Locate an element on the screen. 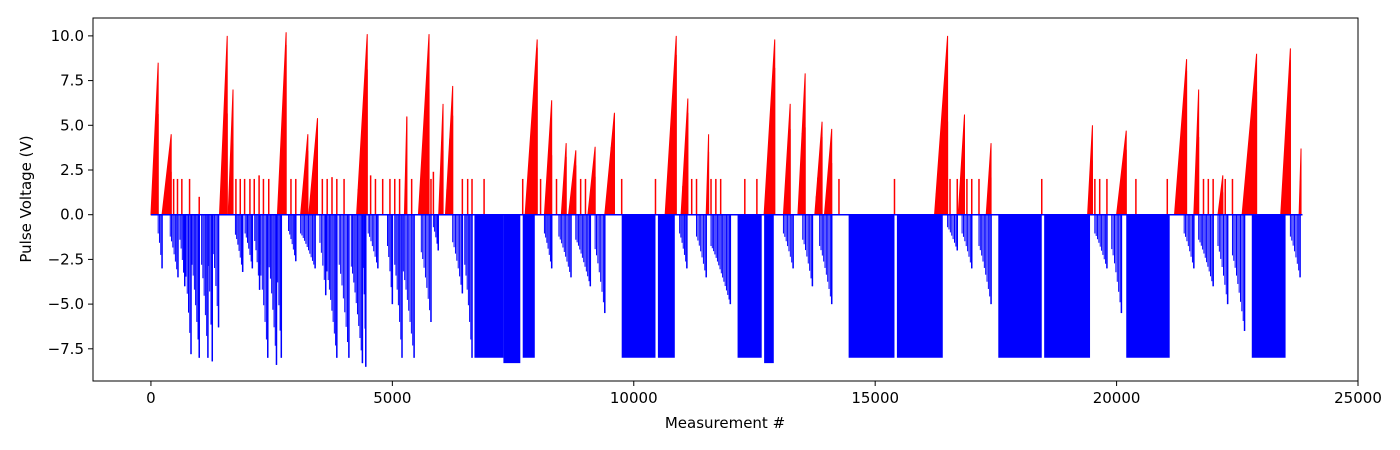  x-tick-label: 15000 is located at coordinates (875, 398).